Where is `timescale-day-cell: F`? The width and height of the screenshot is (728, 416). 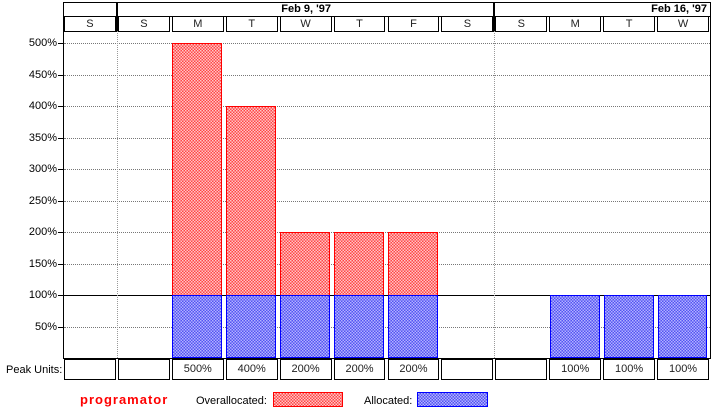 timescale-day-cell: F is located at coordinates (413, 24).